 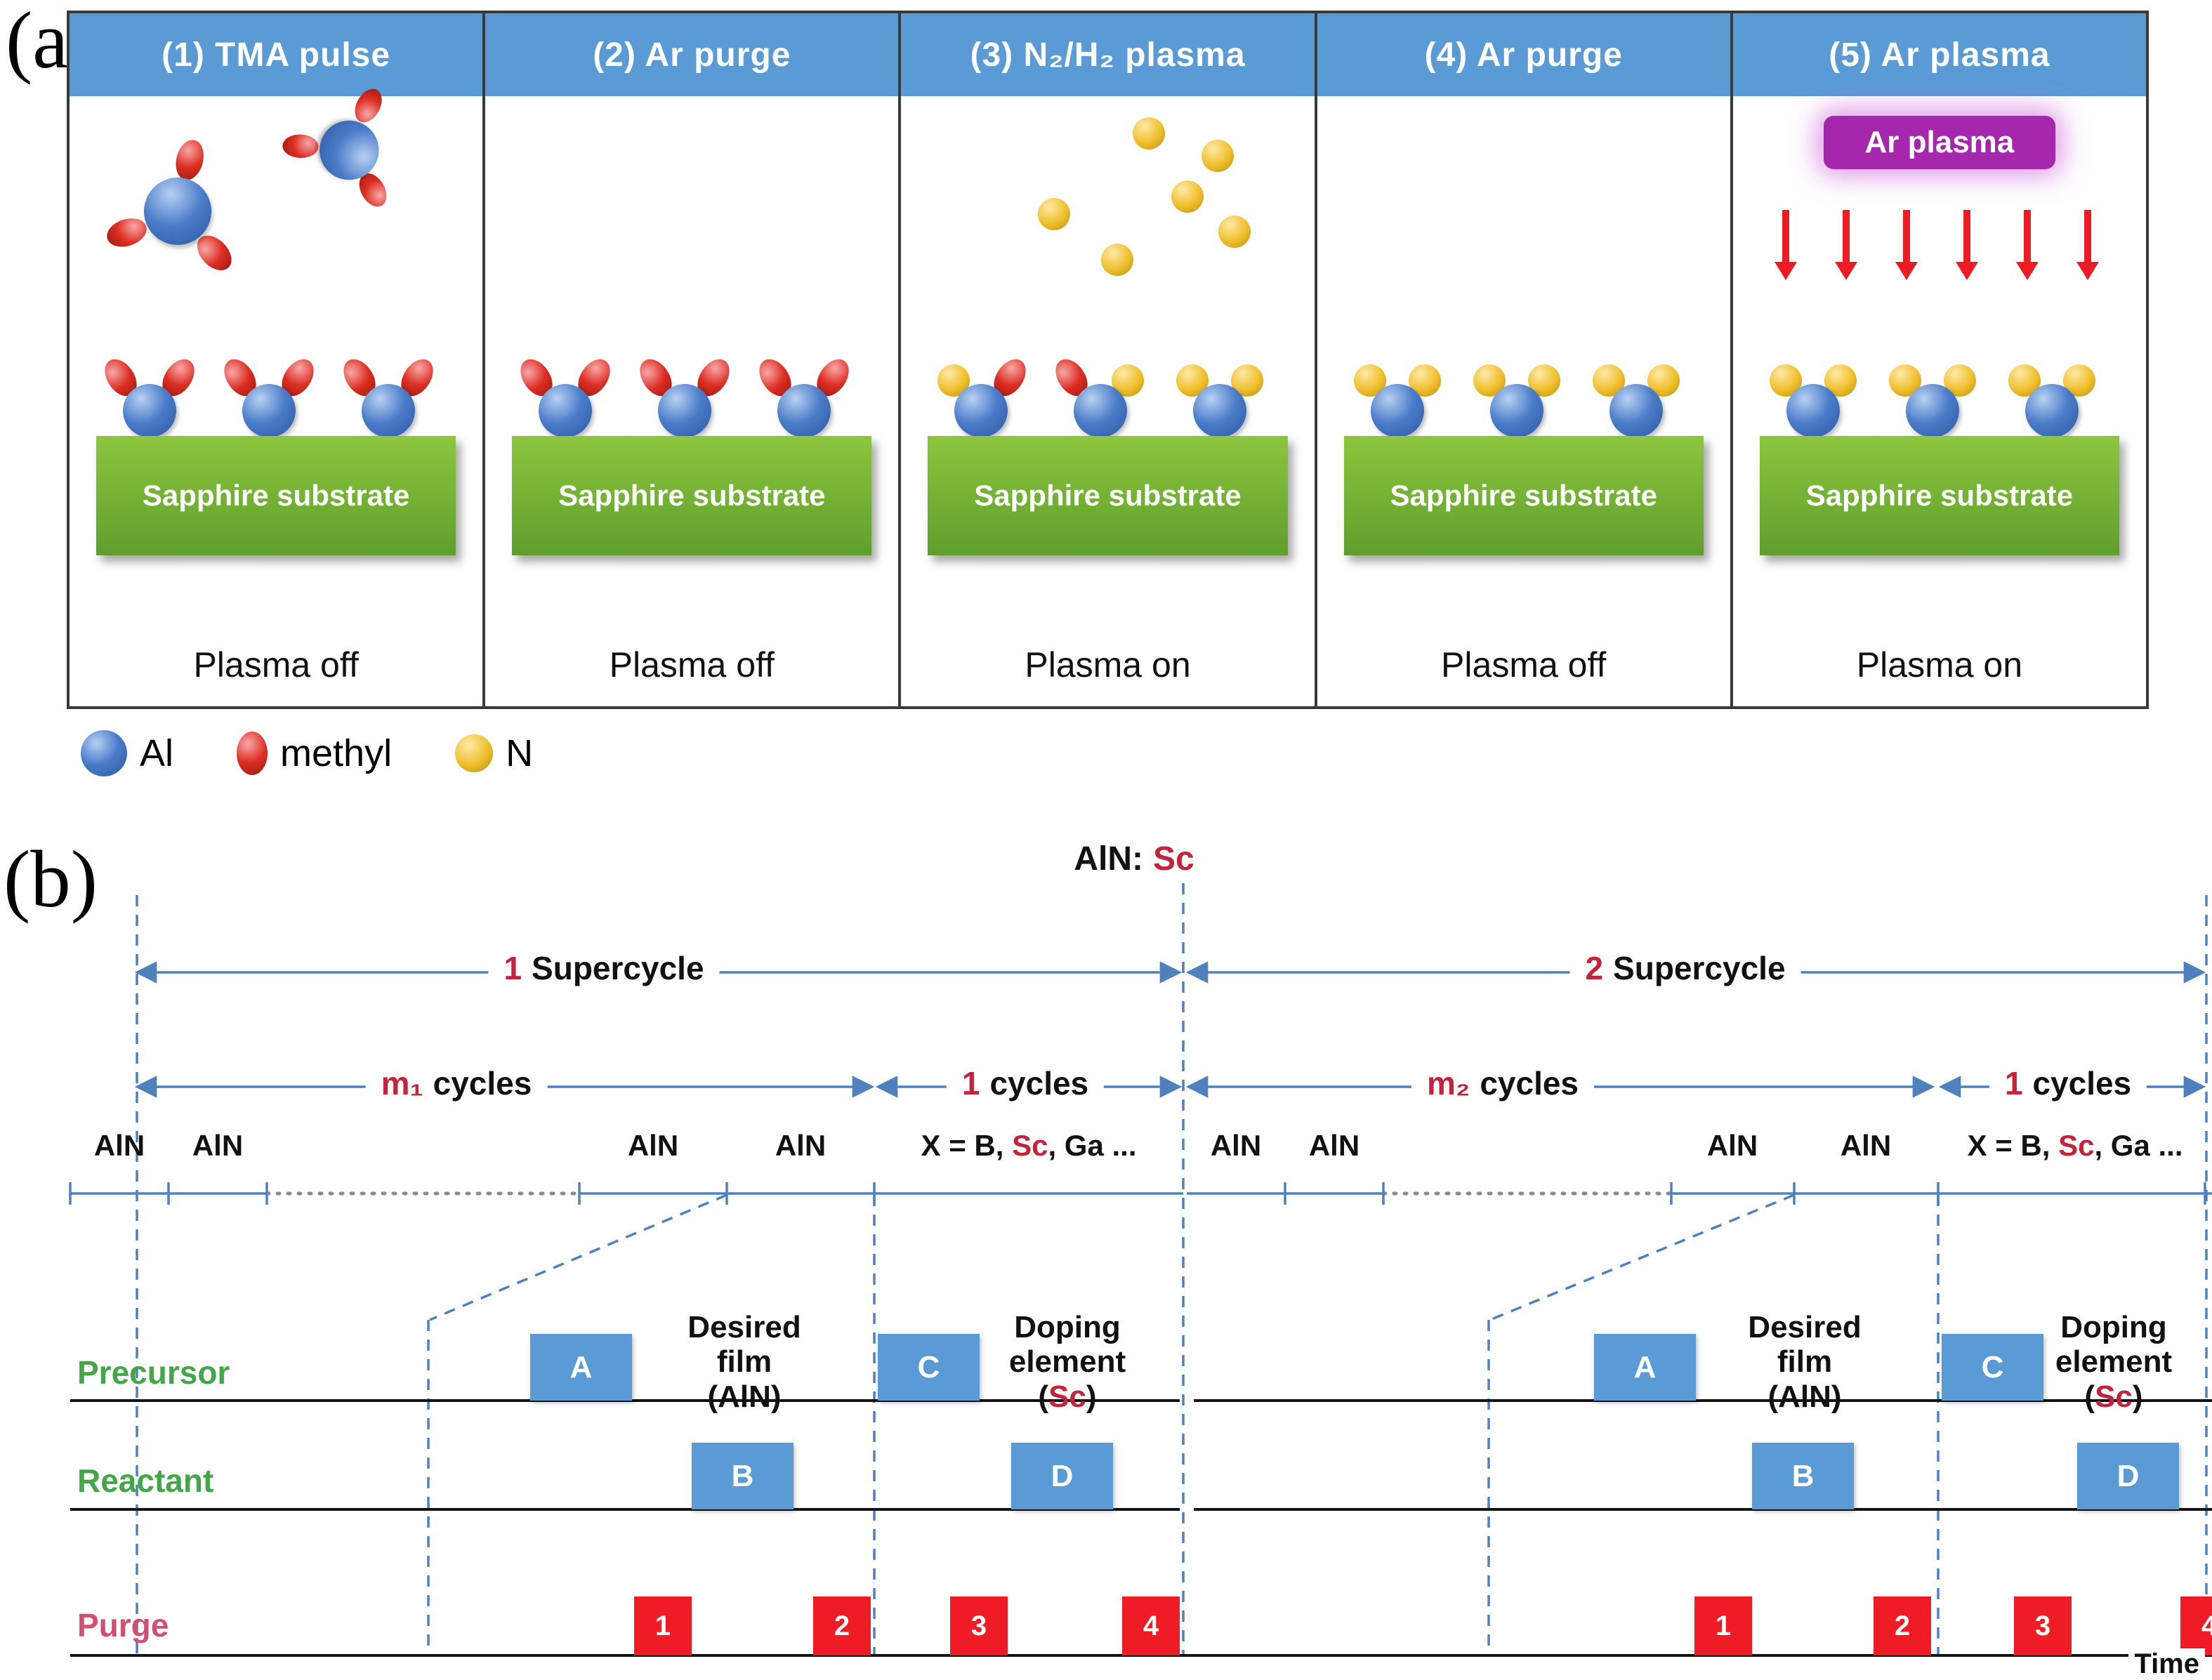 What do you see at coordinates (456, 1083) in the screenshot?
I see `m1-cycles-label: m₁ cycles` at bounding box center [456, 1083].